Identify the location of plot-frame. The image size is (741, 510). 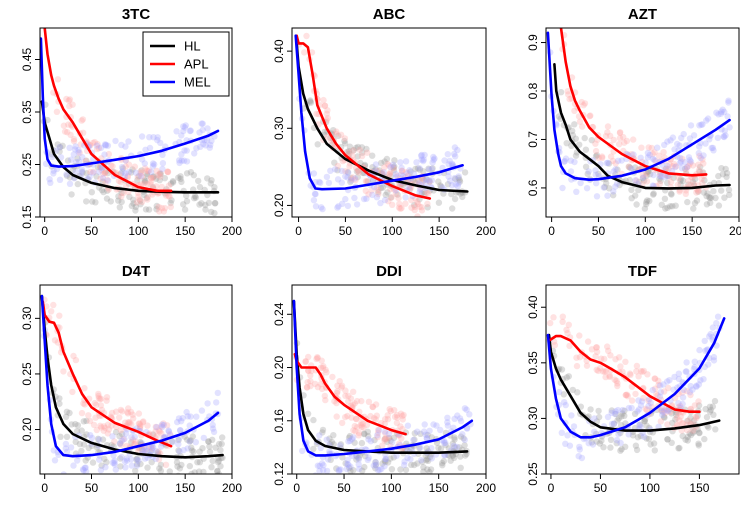
(136, 379).